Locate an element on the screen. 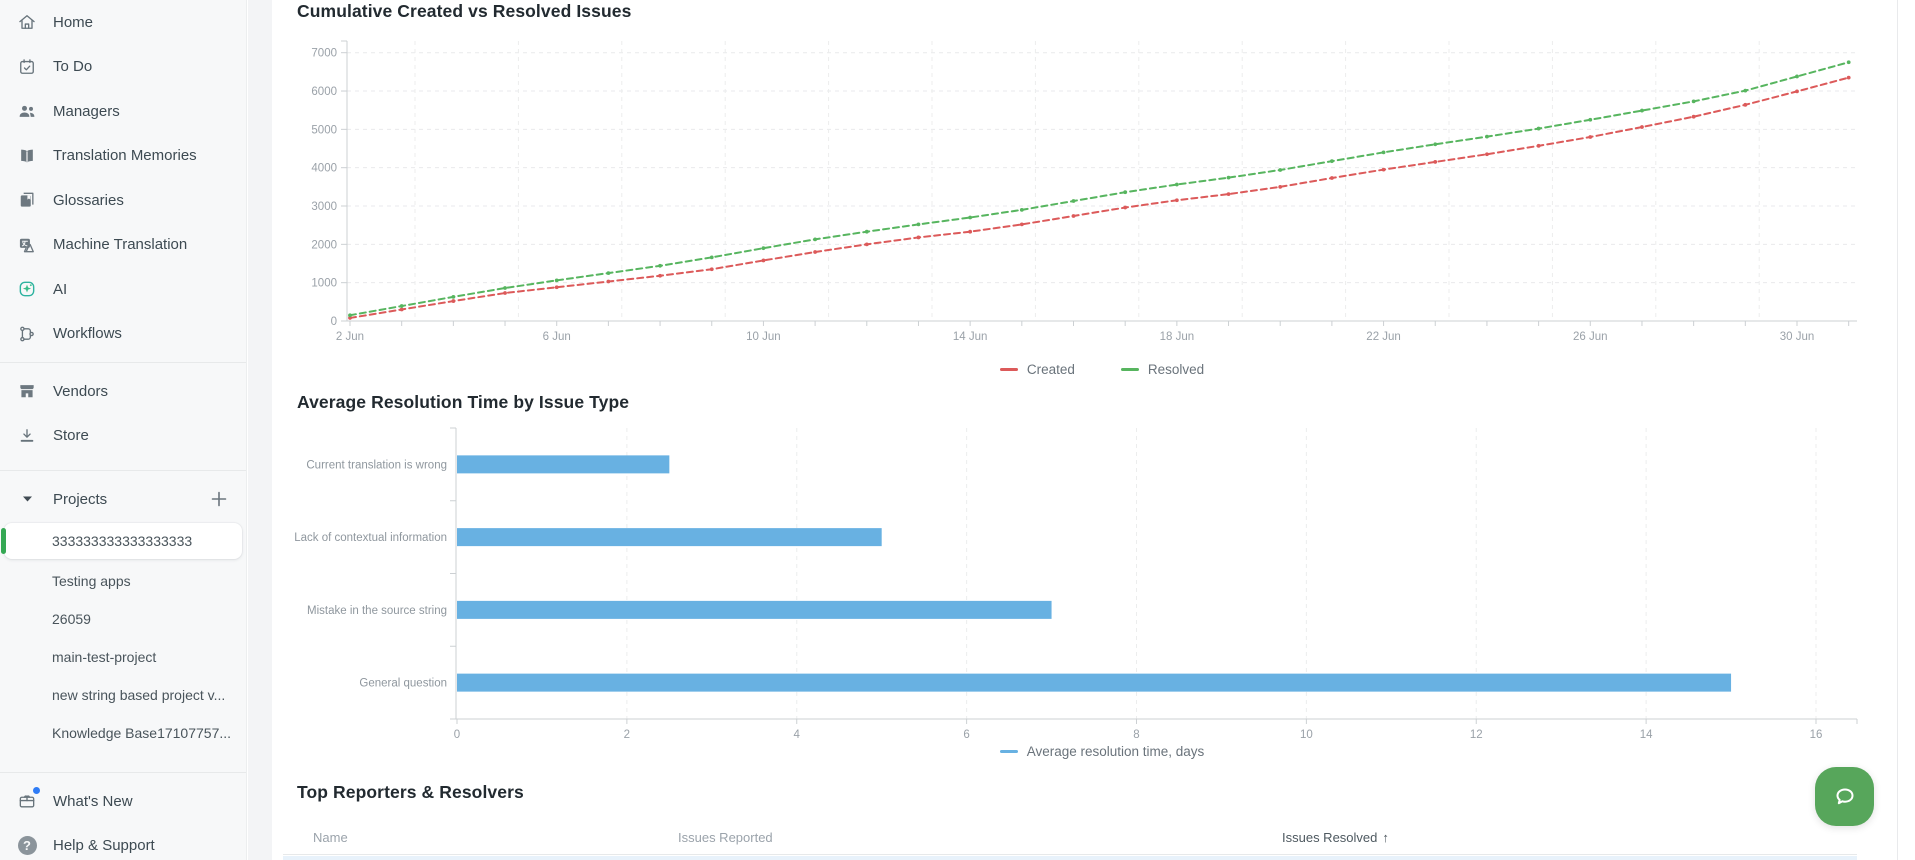 This screenshot has height=860, width=1915. svg-text: 2 Jun is located at coordinates (350, 337).